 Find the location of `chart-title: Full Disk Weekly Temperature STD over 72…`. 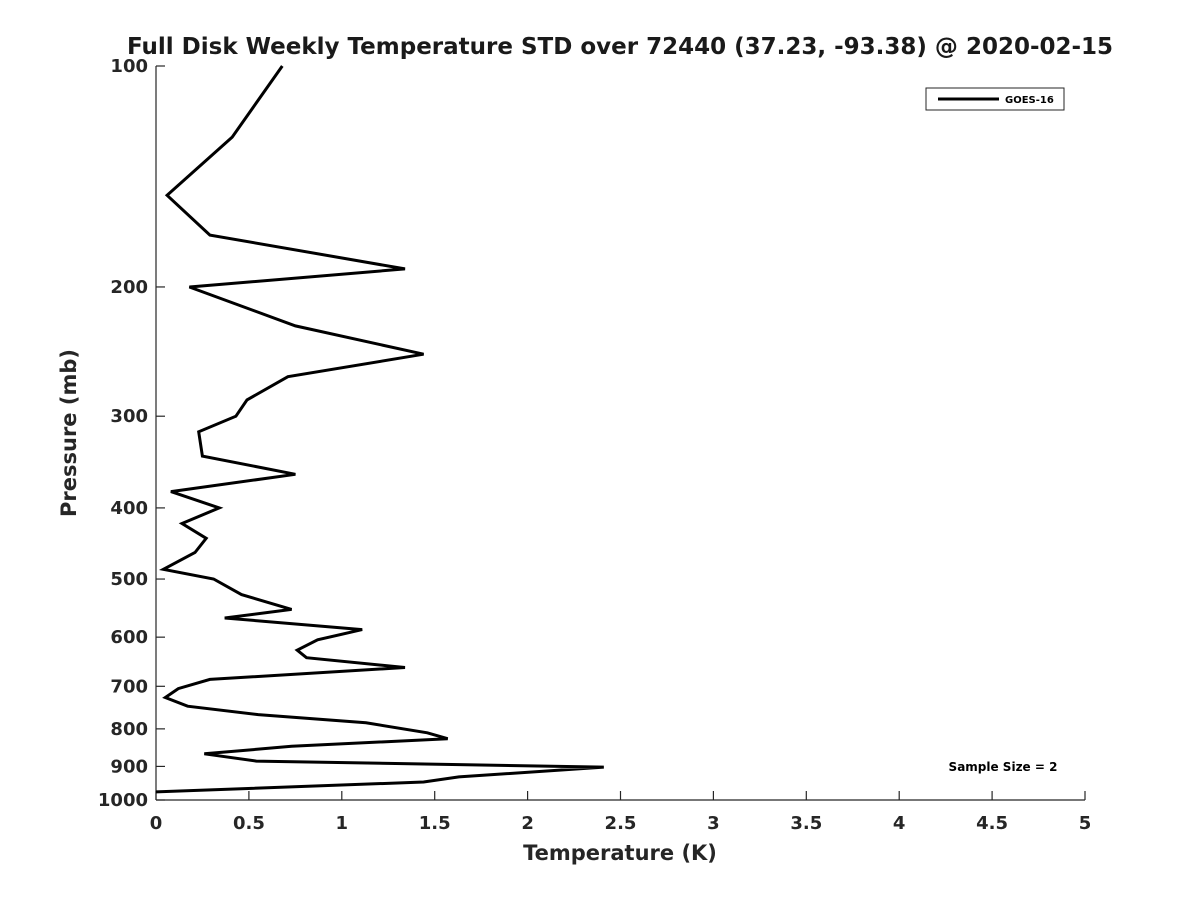

chart-title: Full Disk Weekly Temperature STD over 72… is located at coordinates (620, 47).